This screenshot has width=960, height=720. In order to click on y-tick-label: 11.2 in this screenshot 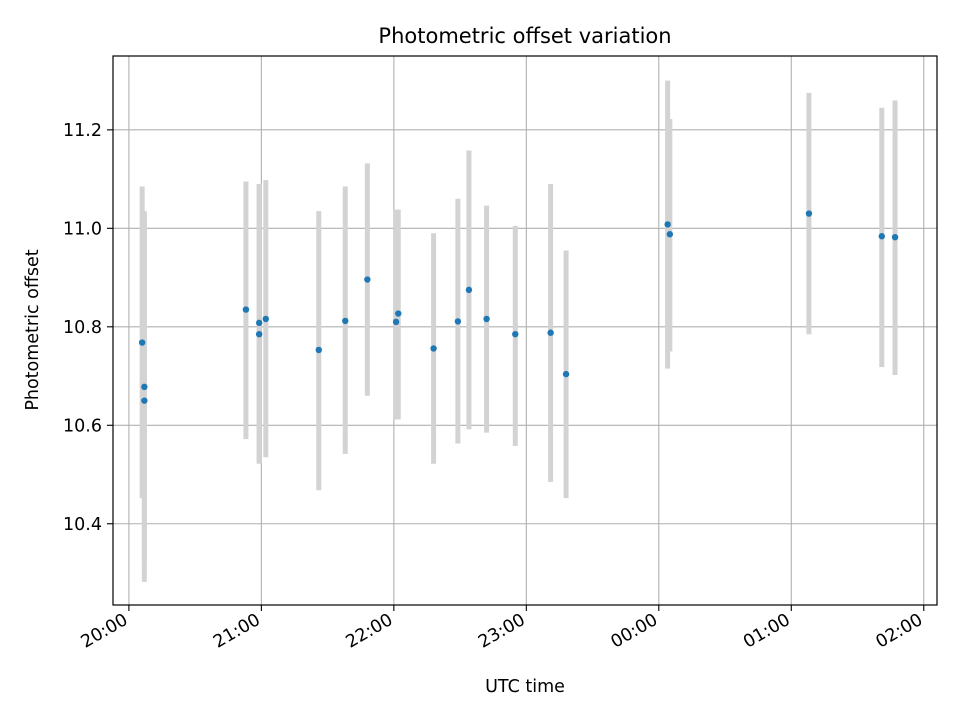, I will do `click(82, 131)`.